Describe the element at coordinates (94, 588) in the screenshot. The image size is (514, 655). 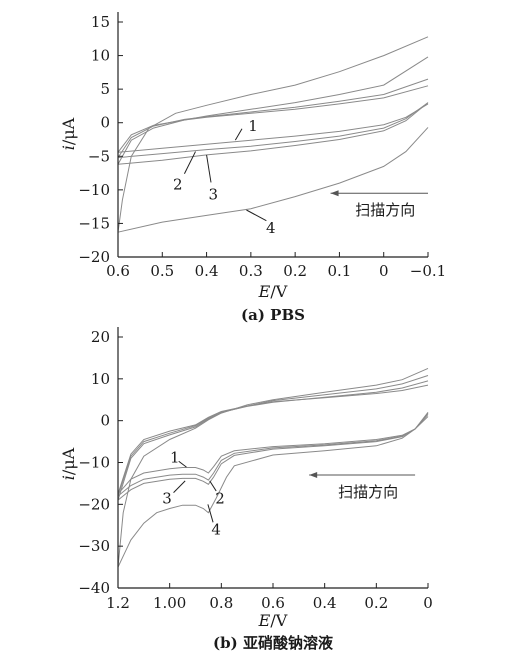
I see `b-y-tick-label: −40` at that location.